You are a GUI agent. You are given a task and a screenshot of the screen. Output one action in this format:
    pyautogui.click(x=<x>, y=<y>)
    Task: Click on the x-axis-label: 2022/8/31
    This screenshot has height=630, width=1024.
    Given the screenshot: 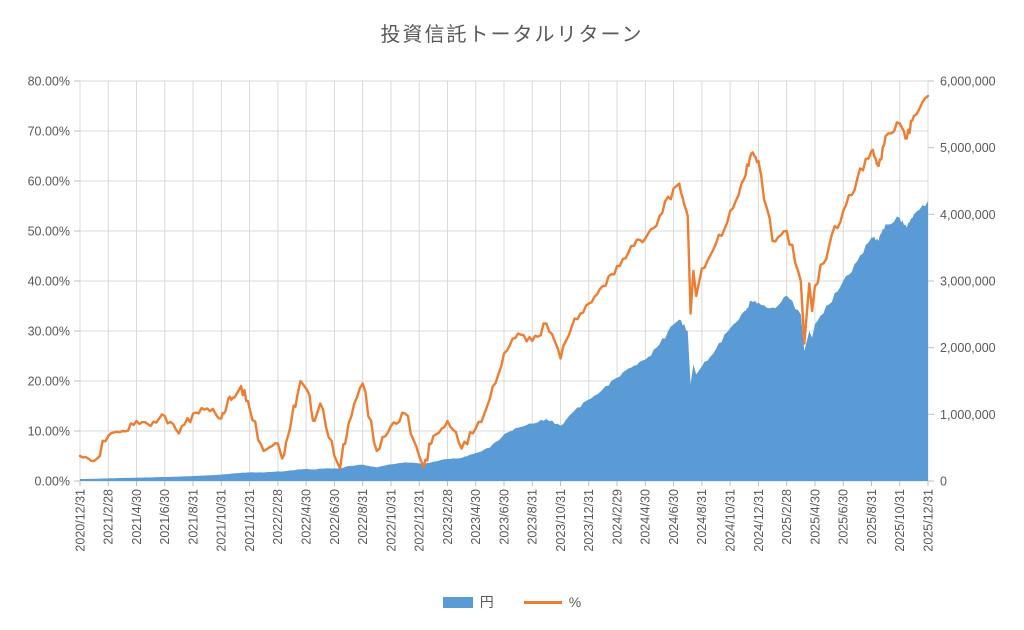 What is the action you would take?
    pyautogui.click(x=363, y=517)
    